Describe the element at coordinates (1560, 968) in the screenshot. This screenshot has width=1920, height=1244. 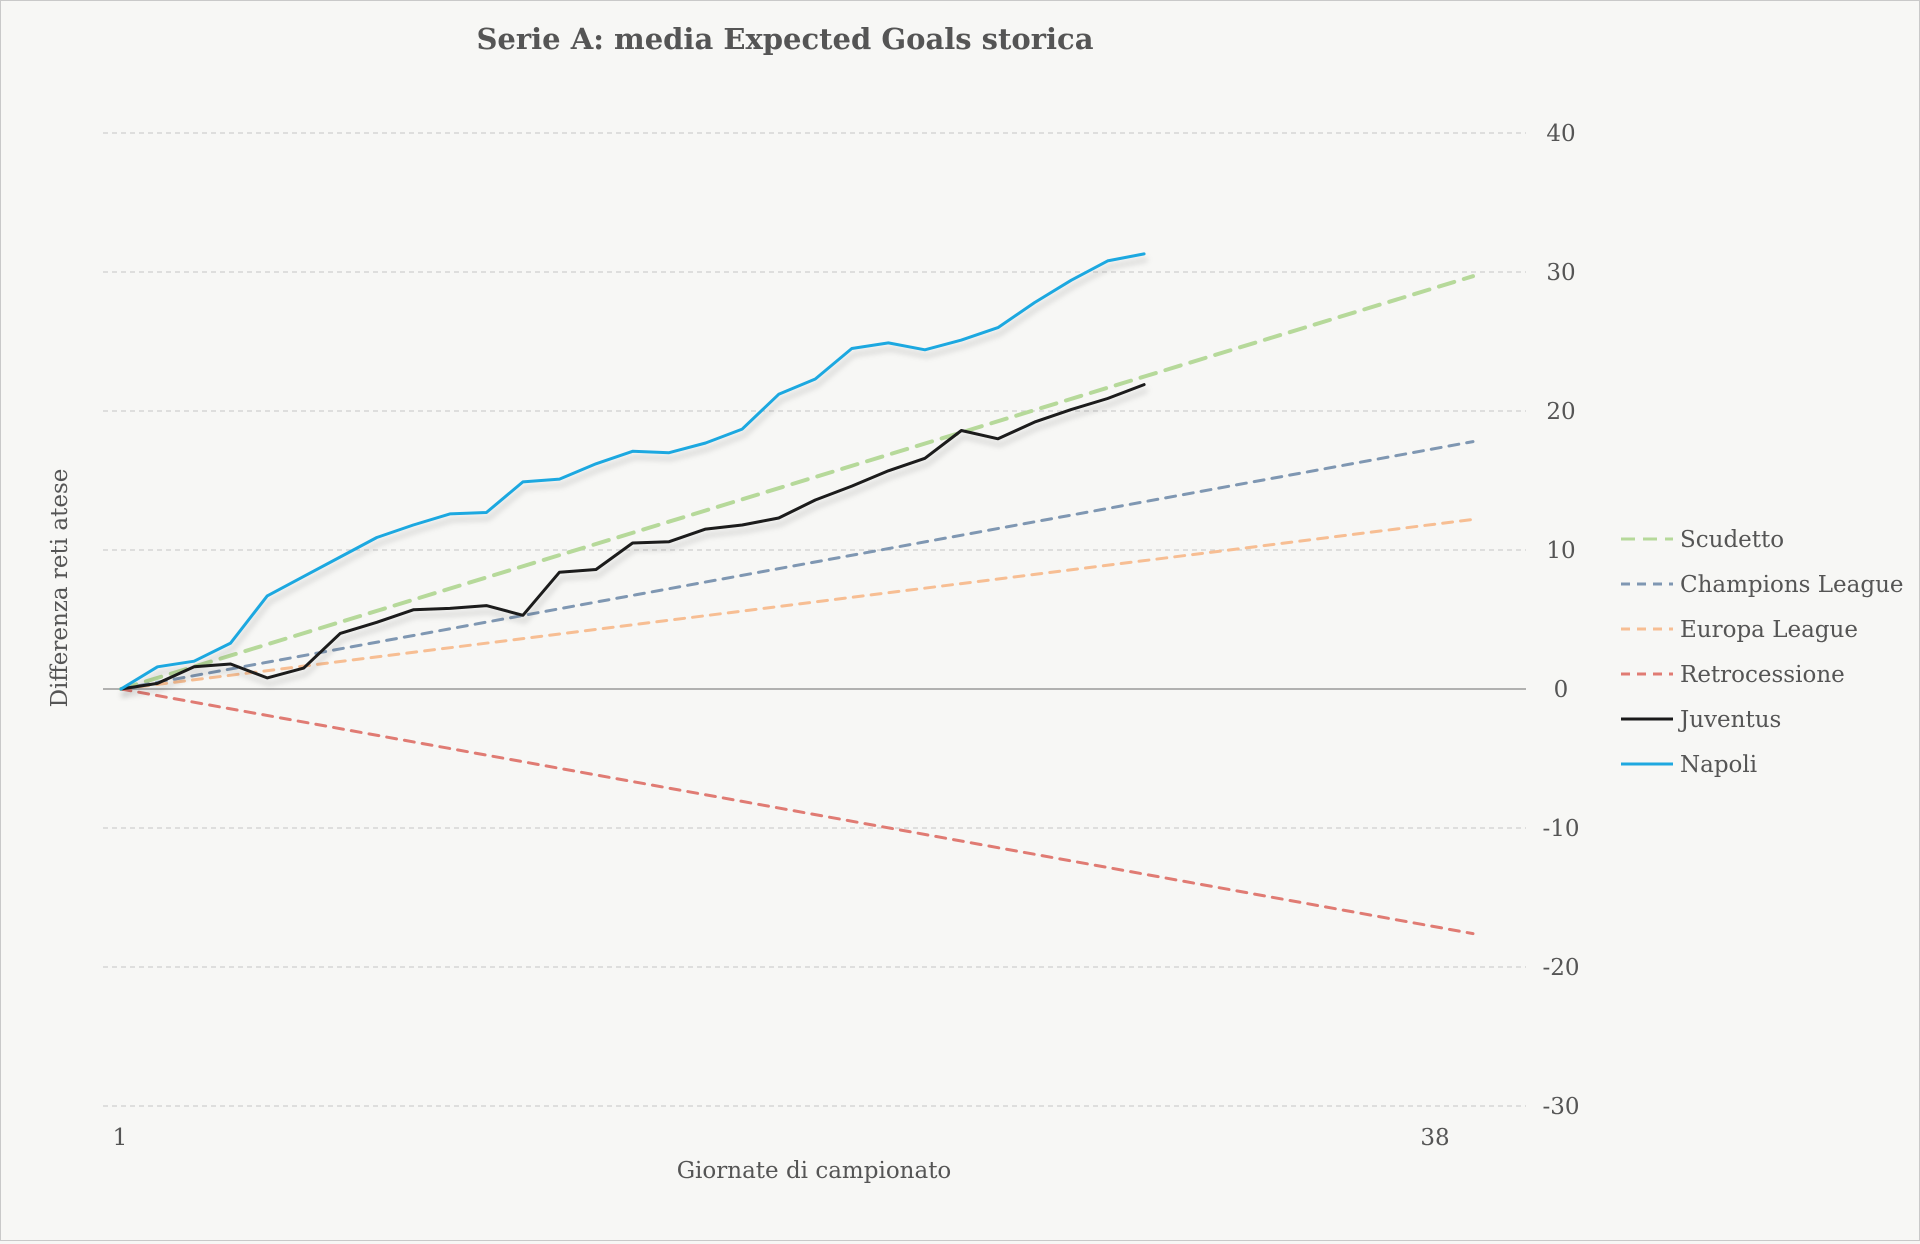
I see `y-tick-label: -20` at that location.